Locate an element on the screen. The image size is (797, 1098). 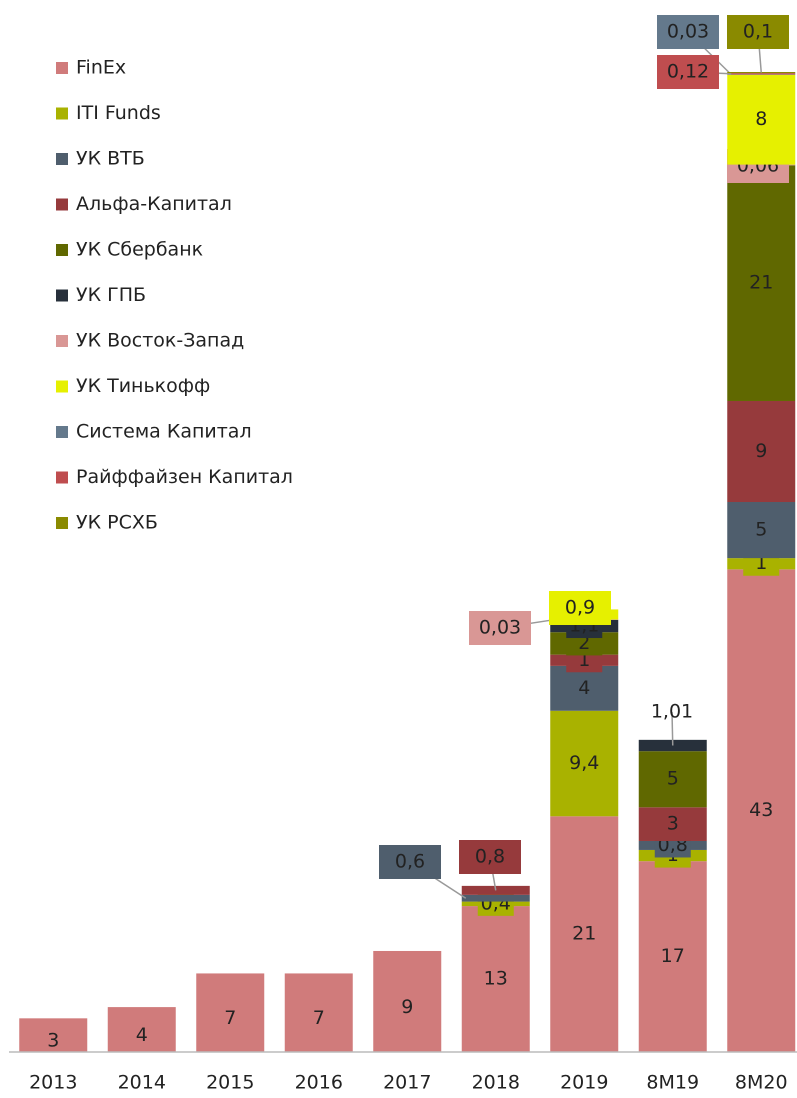
legend-label: УК Тинькофф is located at coordinates (143, 386).